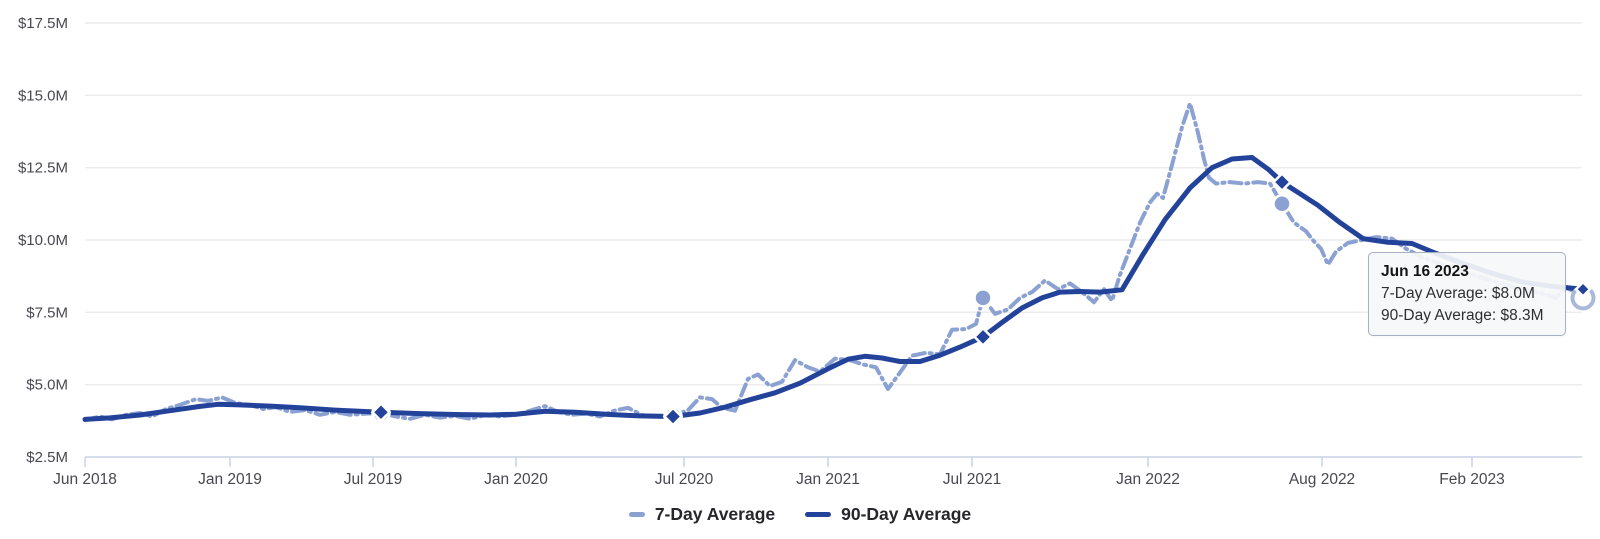  Describe the element at coordinates (828, 479) in the screenshot. I see `x-axis-tick-label: Jan 2021` at that location.